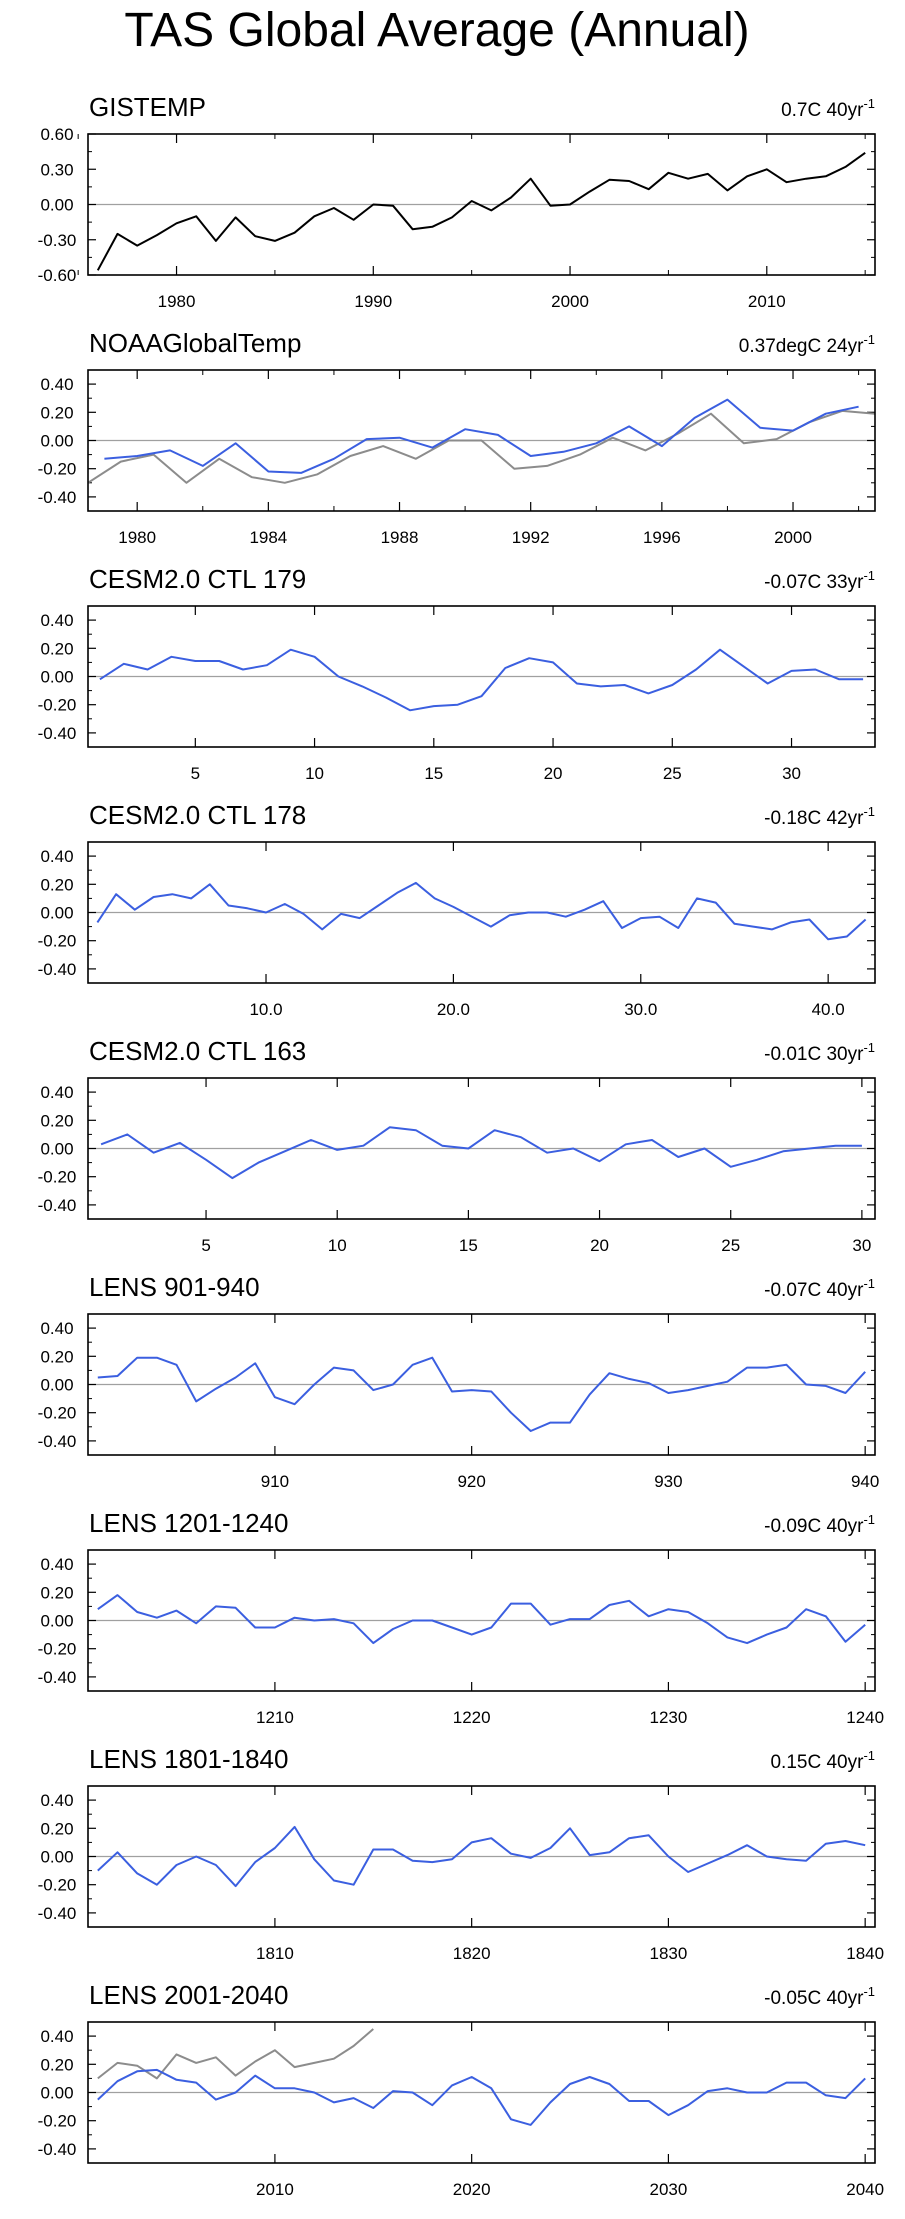 The height and width of the screenshot is (2219, 905). Describe the element at coordinates (640, 1009) in the screenshot. I see `x-tick-label: 30.0` at that location.